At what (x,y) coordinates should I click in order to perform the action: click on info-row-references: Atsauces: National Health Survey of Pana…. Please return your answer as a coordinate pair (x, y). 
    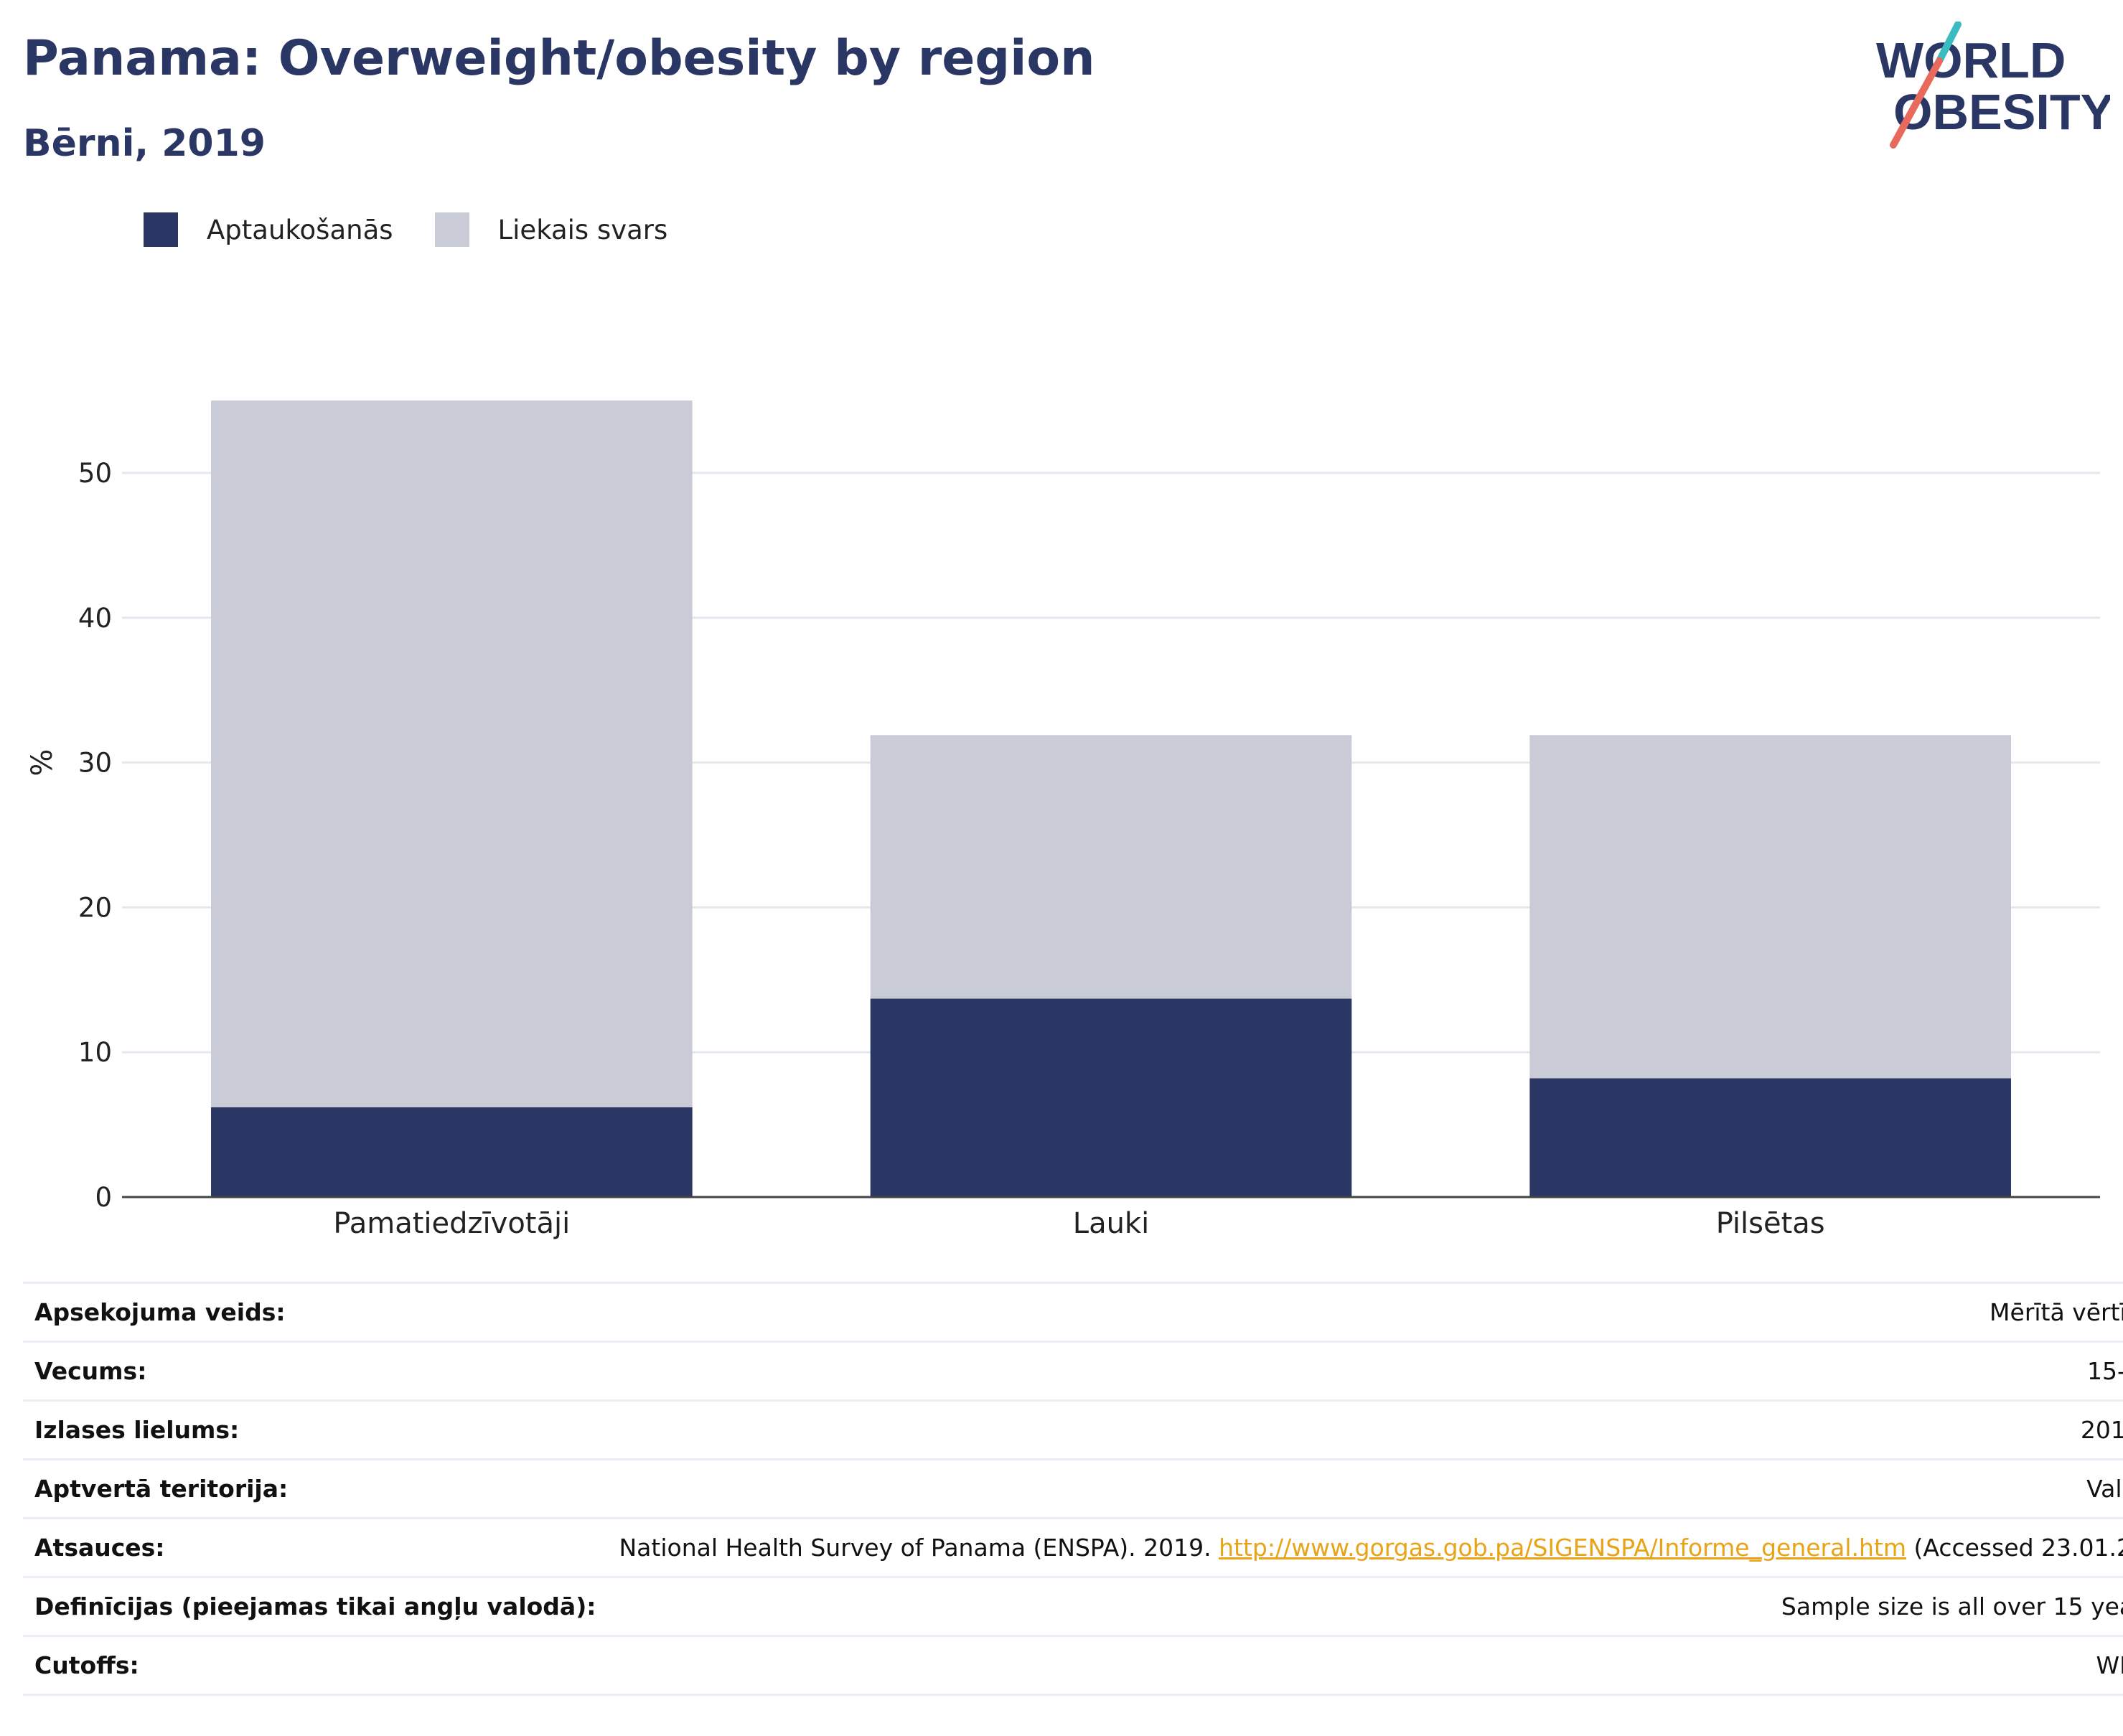
    Looking at the image, I should click on (1073, 1547).